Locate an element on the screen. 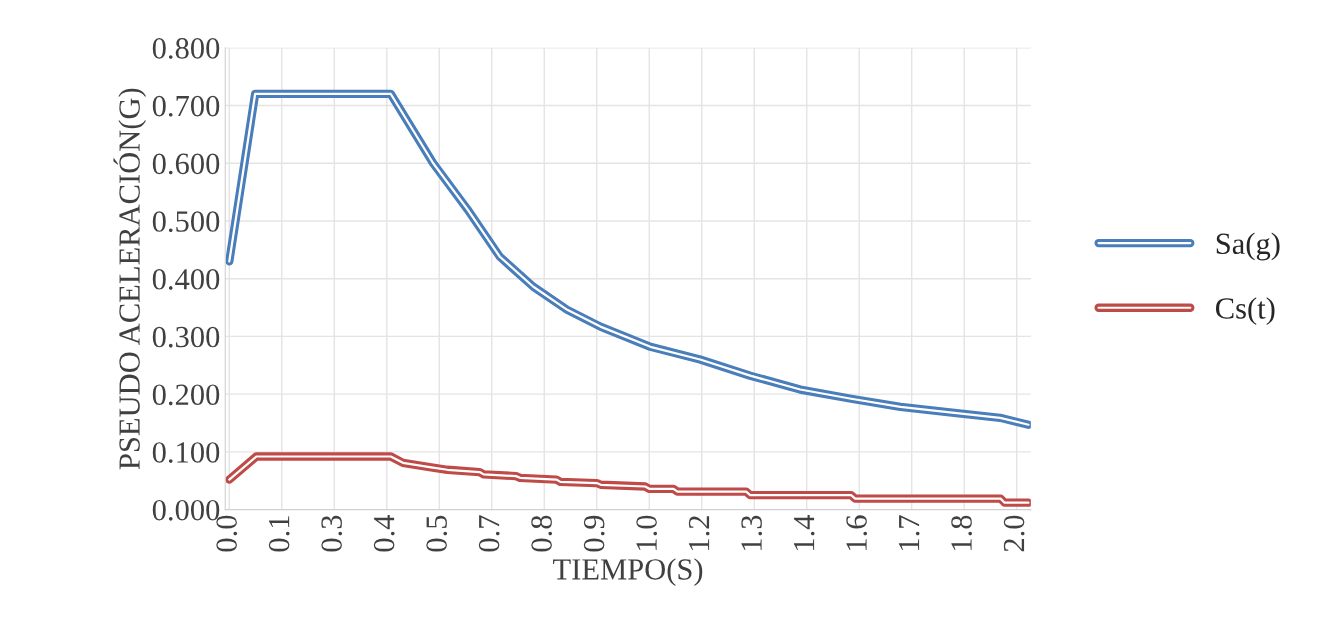  legend-label: Sa(g) is located at coordinates (1248, 246).